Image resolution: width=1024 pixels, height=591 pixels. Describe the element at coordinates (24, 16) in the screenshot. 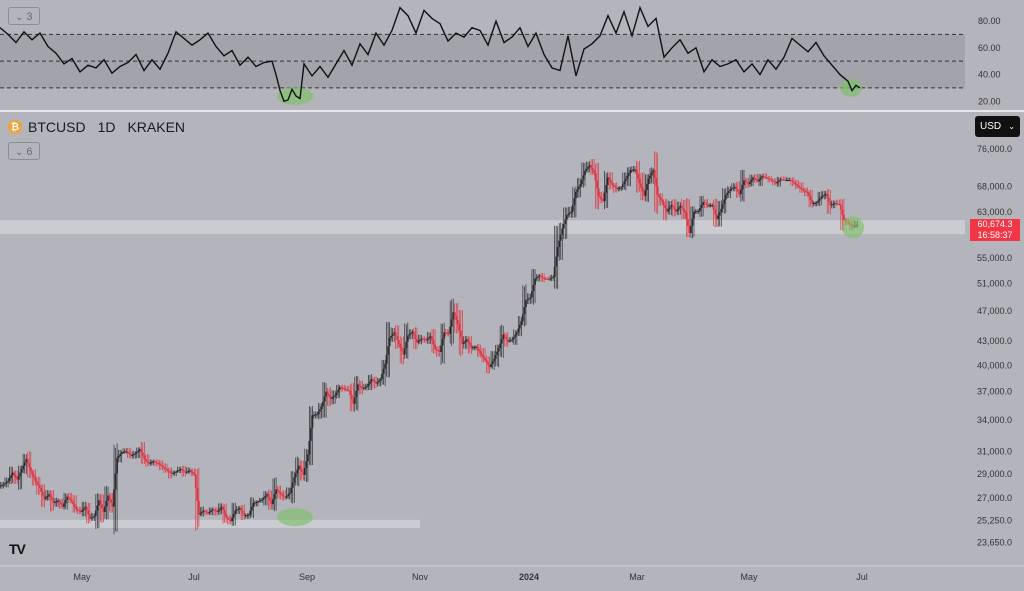

I see `rsi-settings-badge: ⌄ 3` at that location.